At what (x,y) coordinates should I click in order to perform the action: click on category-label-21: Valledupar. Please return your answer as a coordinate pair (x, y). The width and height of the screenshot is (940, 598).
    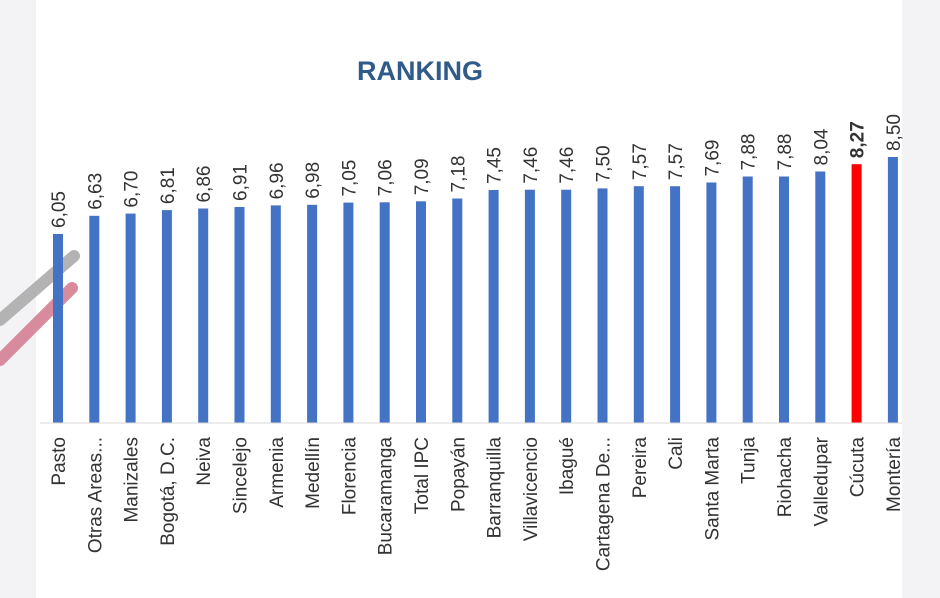
    Looking at the image, I should click on (821, 481).